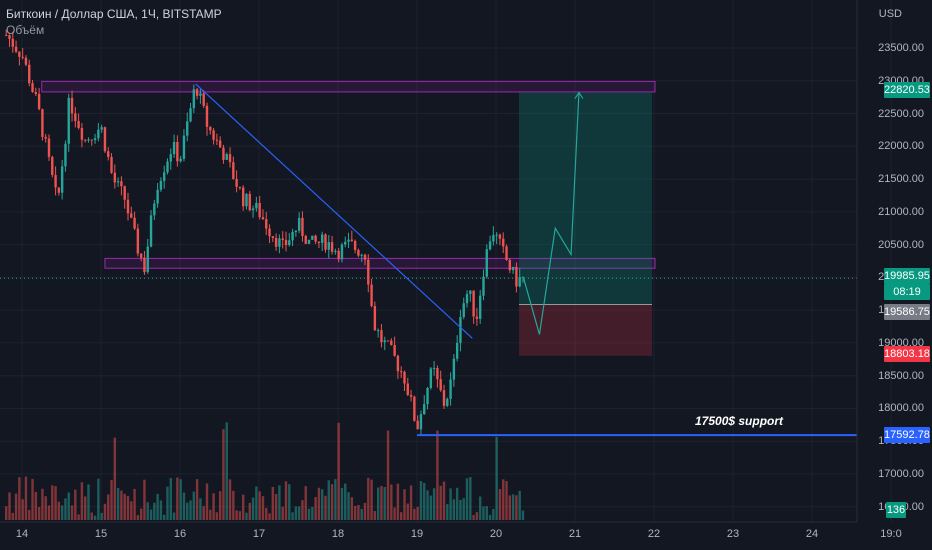 The image size is (932, 550). Describe the element at coordinates (180, 534) in the screenshot. I see `time-tick-label: 16` at that location.